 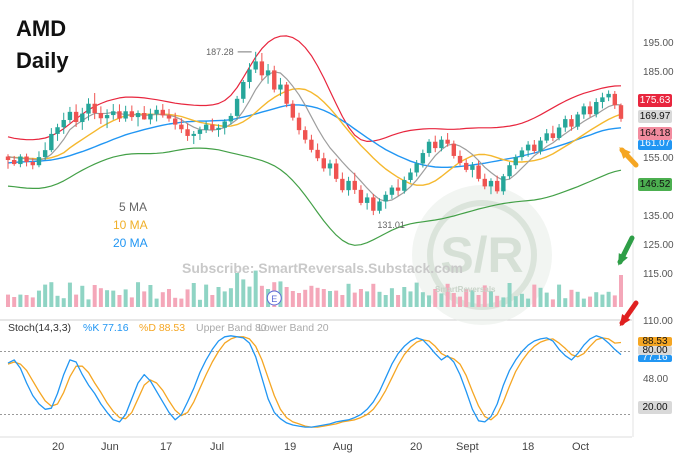 What do you see at coordinates (629, 313) in the screenshot?
I see `red-arrow` at bounding box center [629, 313].